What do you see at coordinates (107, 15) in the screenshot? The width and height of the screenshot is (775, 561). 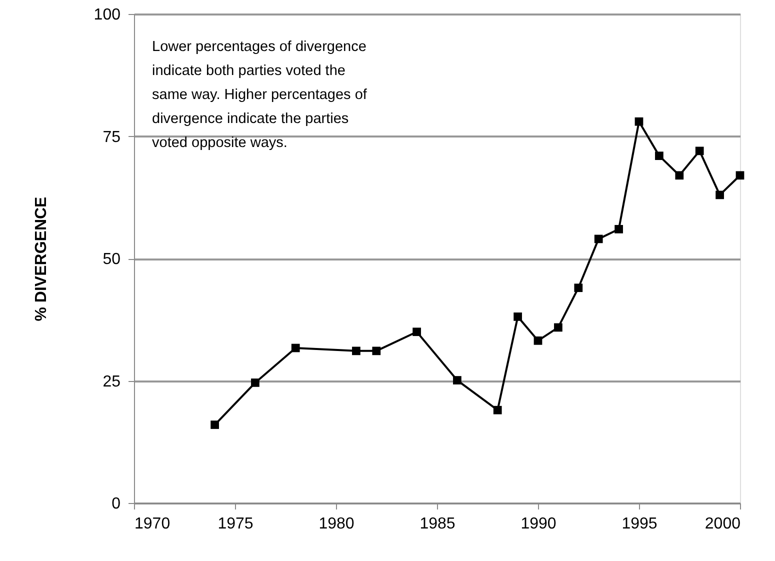 I see `y-tick-label: 100` at bounding box center [107, 15].